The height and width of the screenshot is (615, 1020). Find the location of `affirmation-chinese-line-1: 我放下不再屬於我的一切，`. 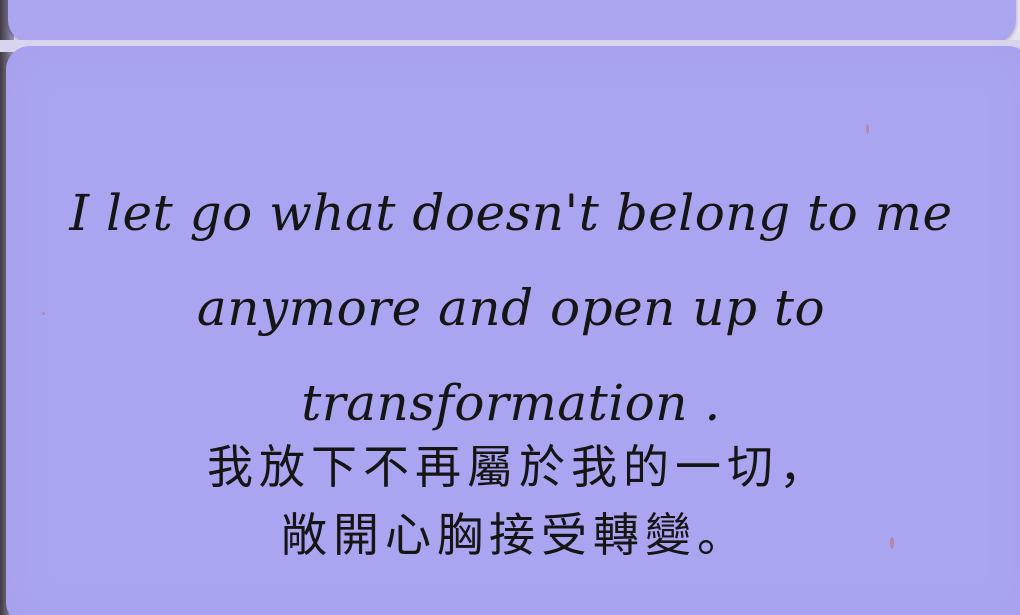

affirmation-chinese-line-1: 我放下不再屬於我的一切， is located at coordinates (519, 467).